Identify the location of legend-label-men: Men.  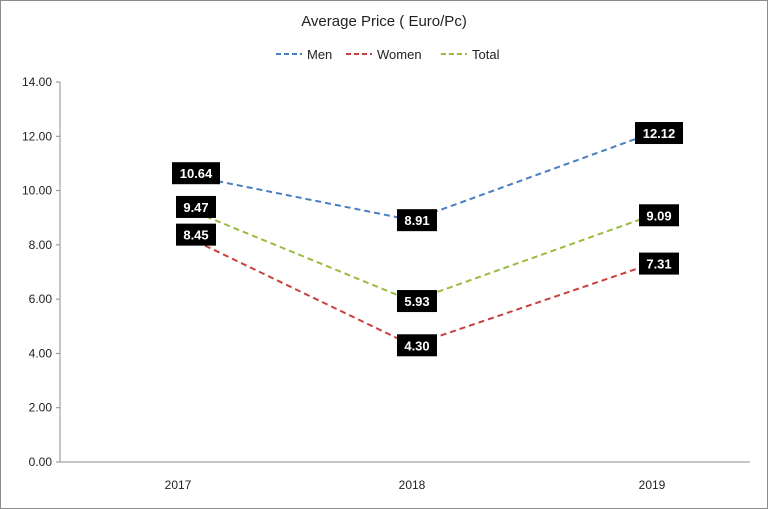
(319, 54).